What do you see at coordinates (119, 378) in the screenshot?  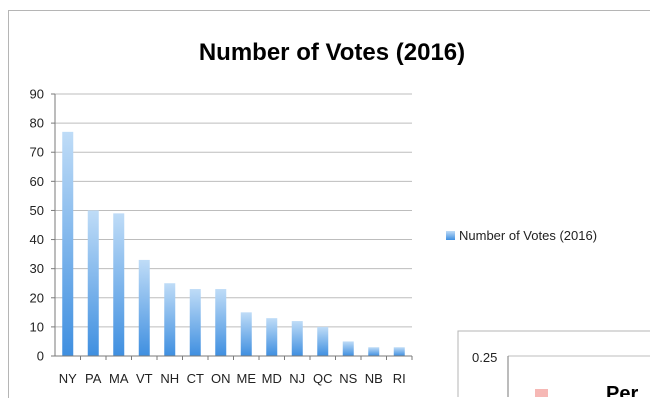 I see `x-tick-label: MA` at bounding box center [119, 378].